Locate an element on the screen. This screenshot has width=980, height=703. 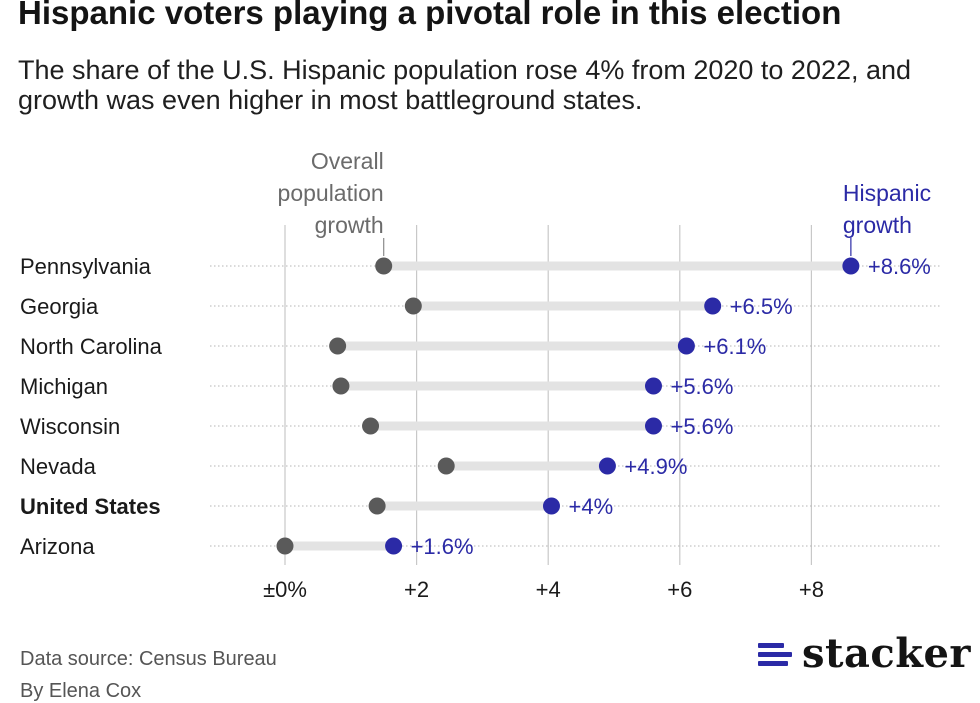
hispanic-series-label: growth is located at coordinates (877, 225).